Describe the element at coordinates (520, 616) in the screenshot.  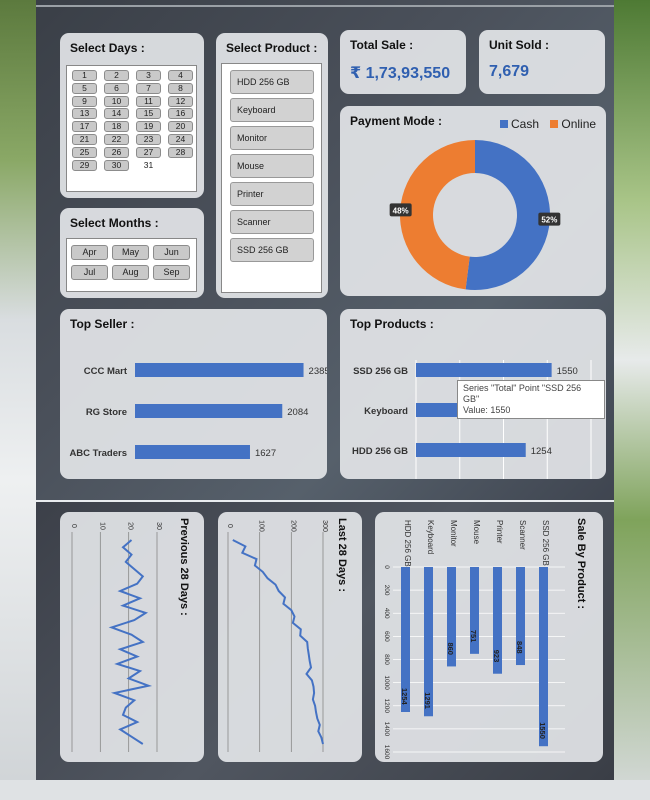
I see `bar-scanner` at that location.